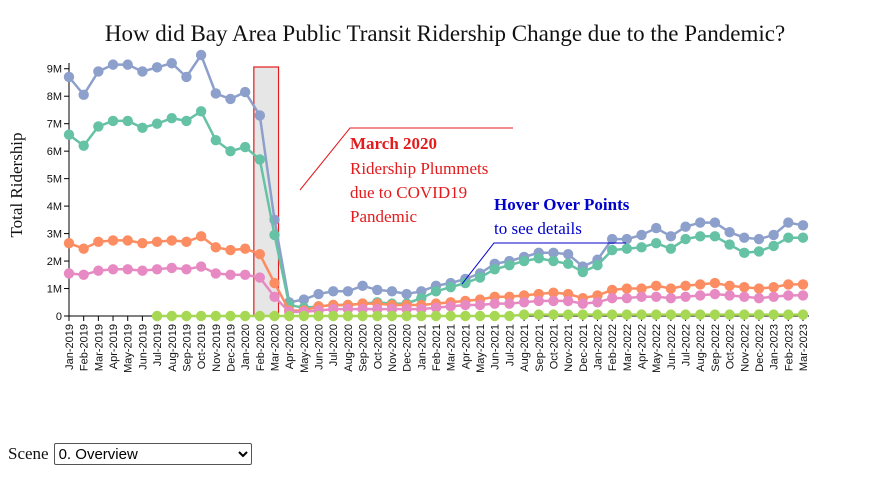 Image resolution: width=890 pixels, height=477 pixels. What do you see at coordinates (569, 348) in the screenshot?
I see `x-tick-label: Nov-2021` at bounding box center [569, 348].